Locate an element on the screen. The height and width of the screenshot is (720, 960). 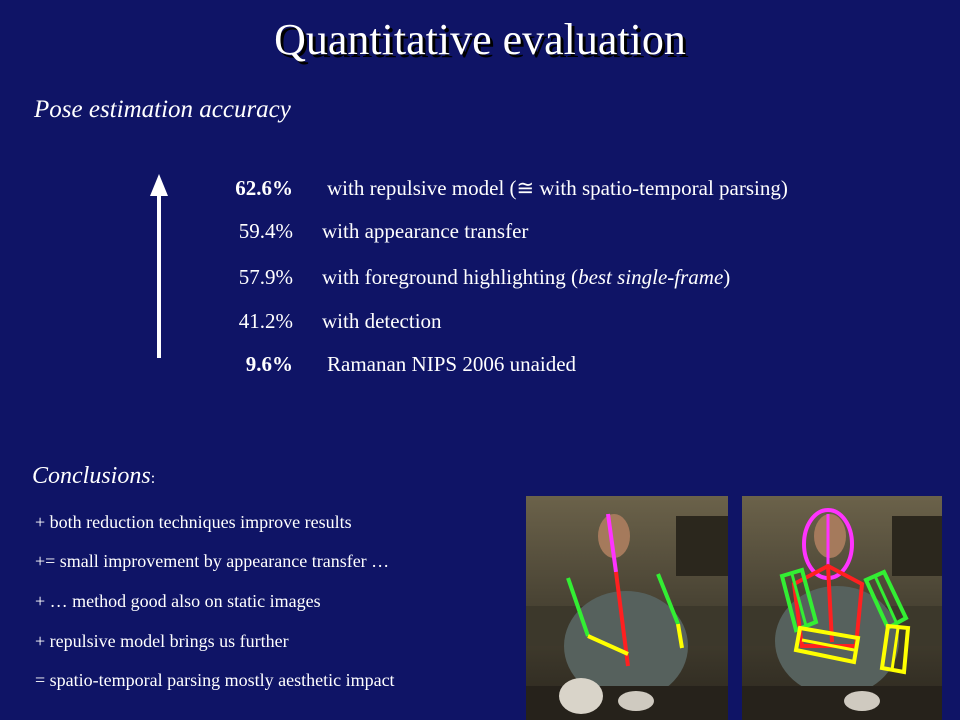
result-percent: 9.6% is located at coordinates (269, 364).